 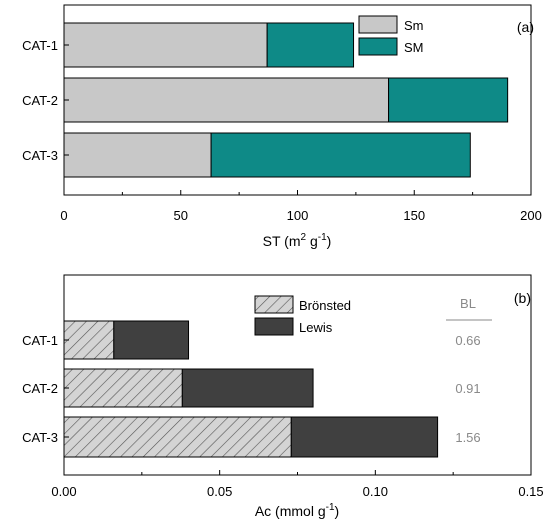 What do you see at coordinates (522, 298) in the screenshot?
I see `panel-label-b: (b)` at bounding box center [522, 298].